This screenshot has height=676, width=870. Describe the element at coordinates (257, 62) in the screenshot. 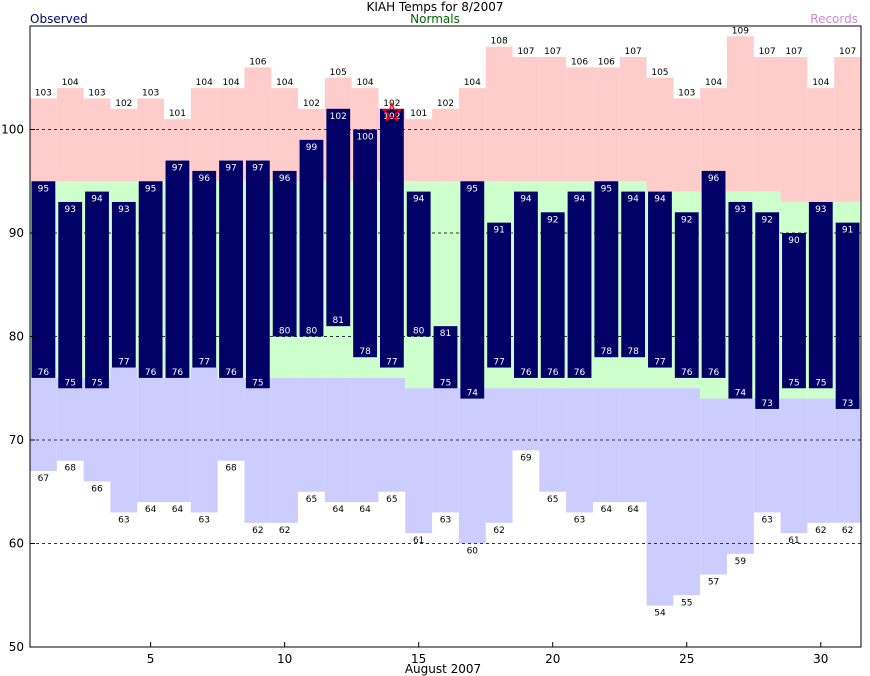

I see `record-high-label: 106` at that location.